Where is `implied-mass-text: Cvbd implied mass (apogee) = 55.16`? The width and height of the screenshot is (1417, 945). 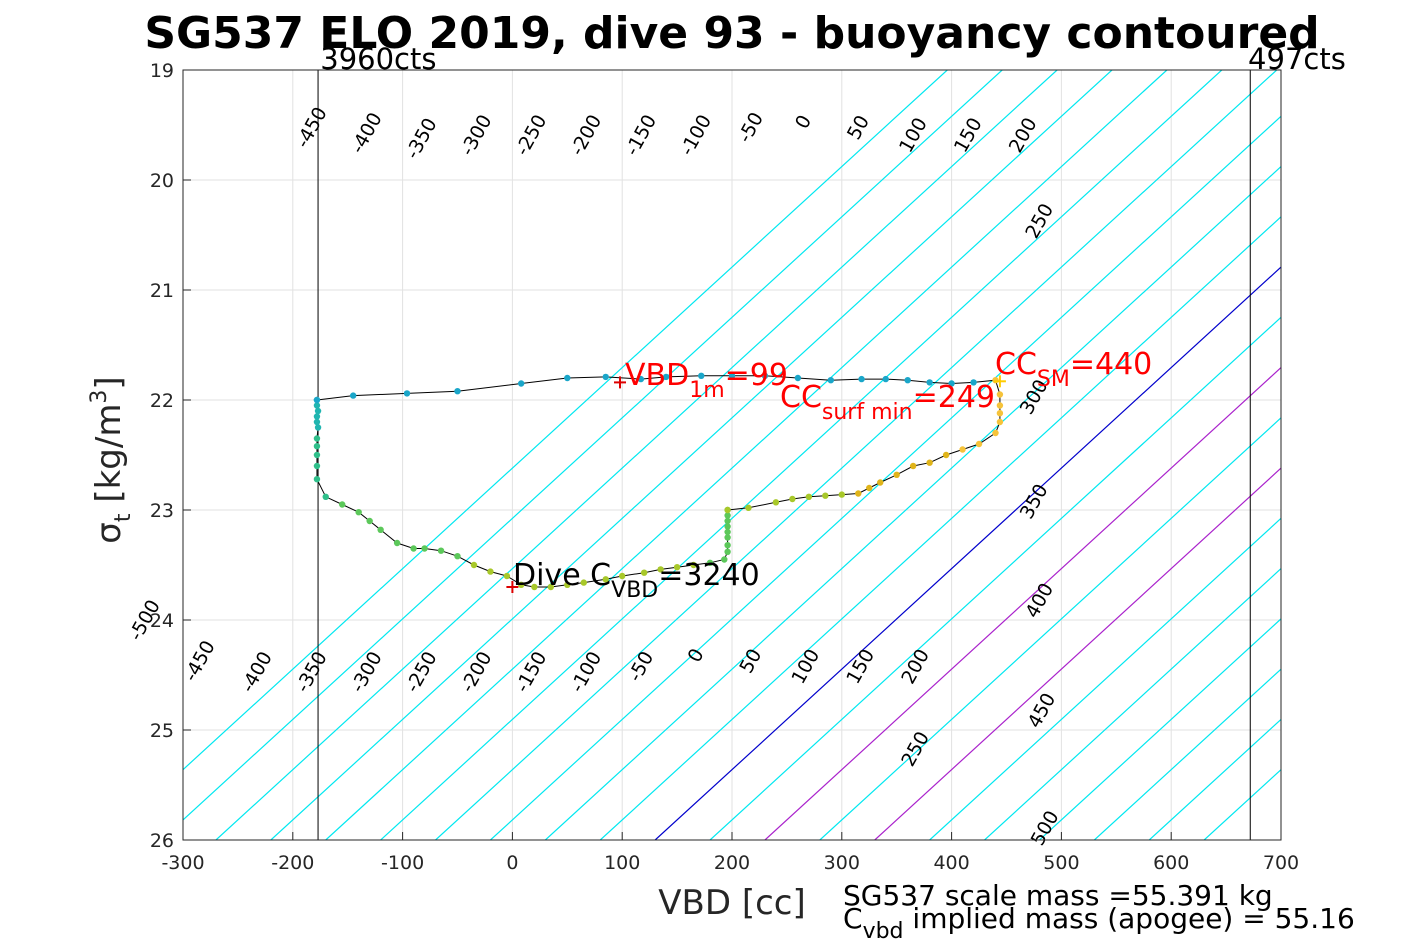
implied-mass-text: Cvbd implied mass (apogee) = 55.16 is located at coordinates (1099, 923).